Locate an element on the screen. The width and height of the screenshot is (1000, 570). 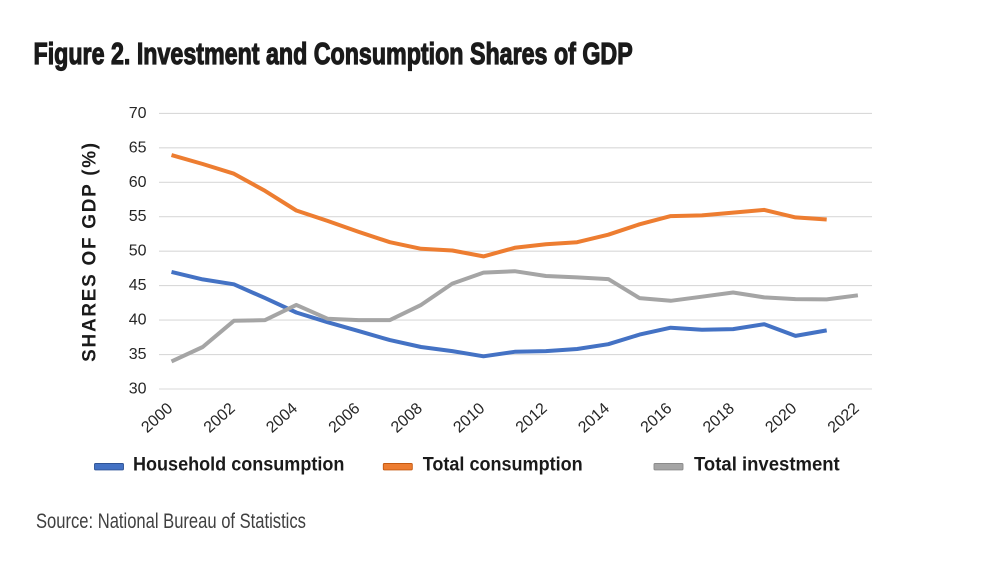
svg-text:Source: National Bureau of Sta: Source: National Bureau of Statistics is located at coordinates (171, 521).